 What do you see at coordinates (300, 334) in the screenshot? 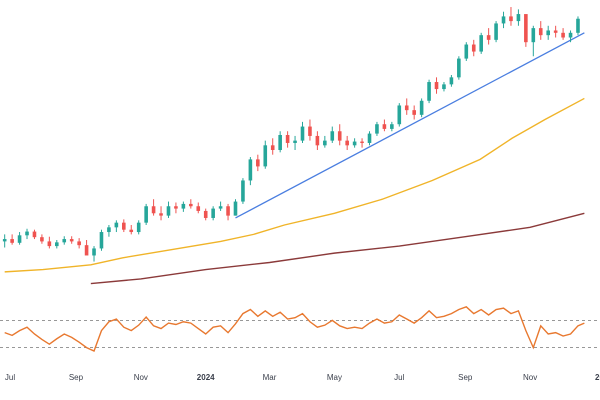
I see `oscillator-guides` at bounding box center [300, 334].